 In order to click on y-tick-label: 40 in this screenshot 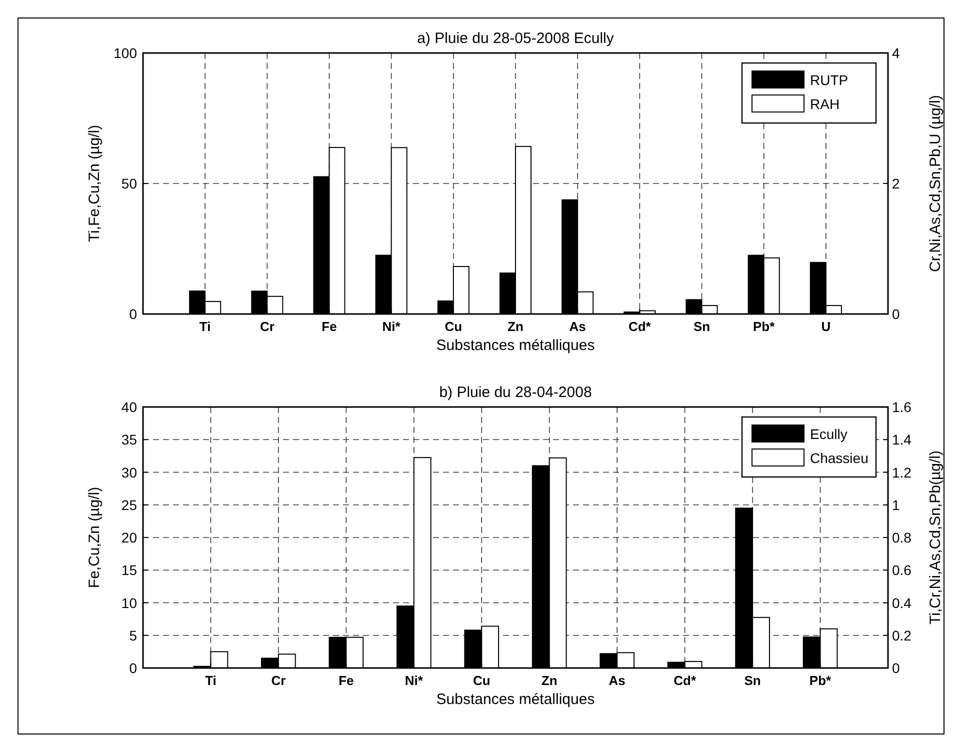, I will do `click(129, 407)`.